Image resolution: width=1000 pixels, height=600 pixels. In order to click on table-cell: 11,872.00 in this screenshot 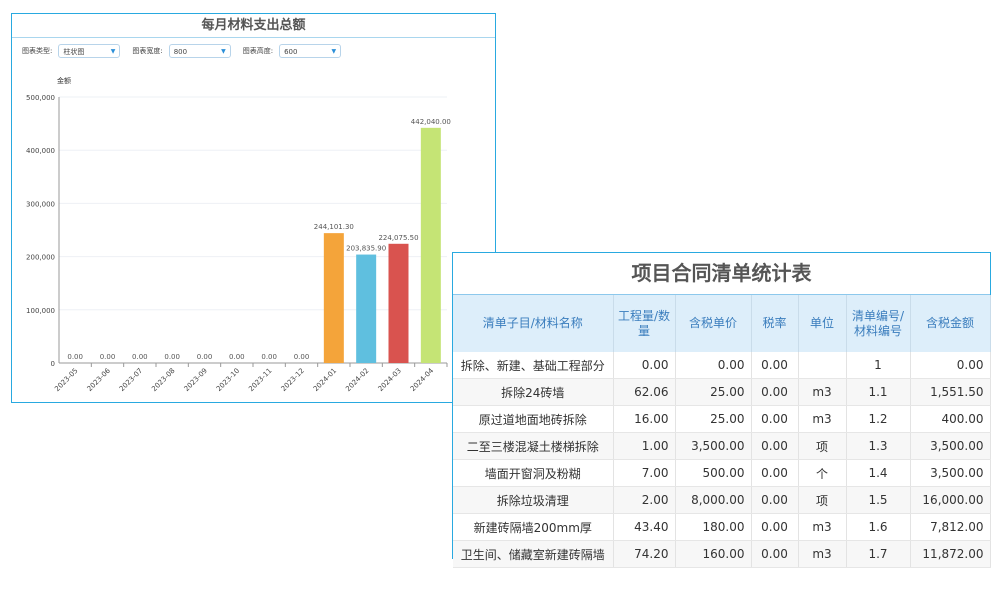, I will do `click(950, 554)`.